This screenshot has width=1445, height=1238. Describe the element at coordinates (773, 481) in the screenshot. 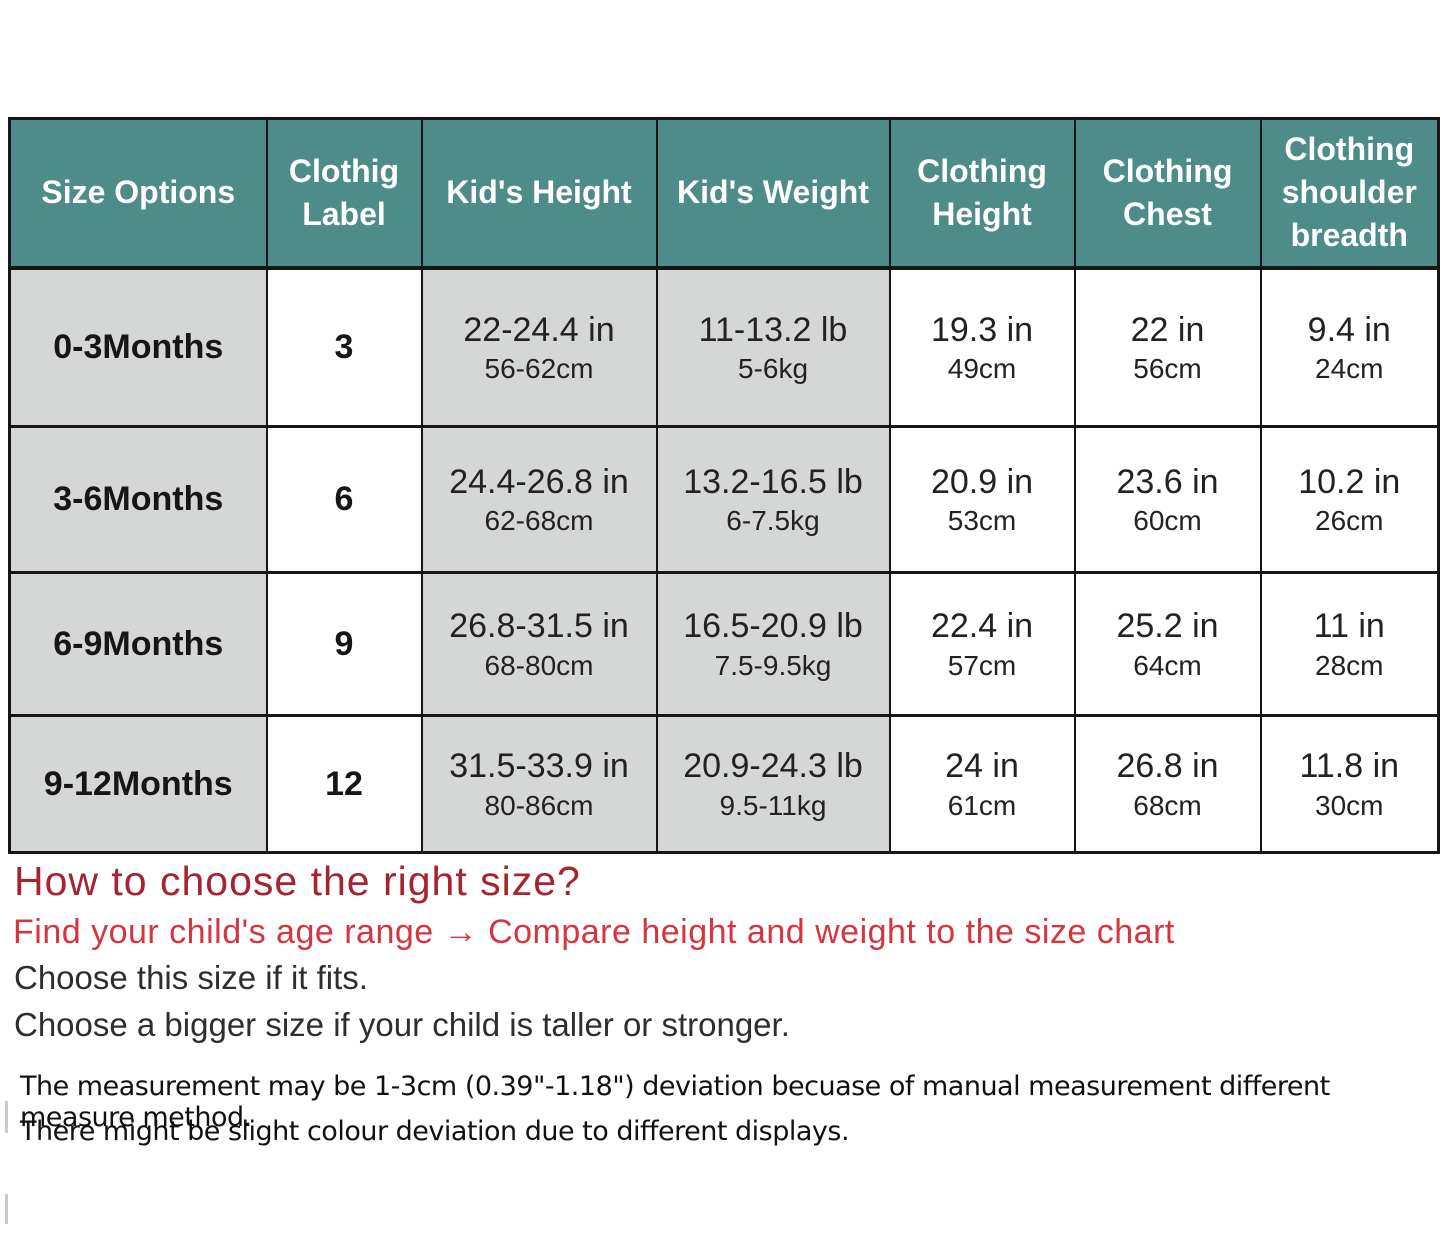

I see `kids-weight-lb: 13.2-16.5 lb` at that location.